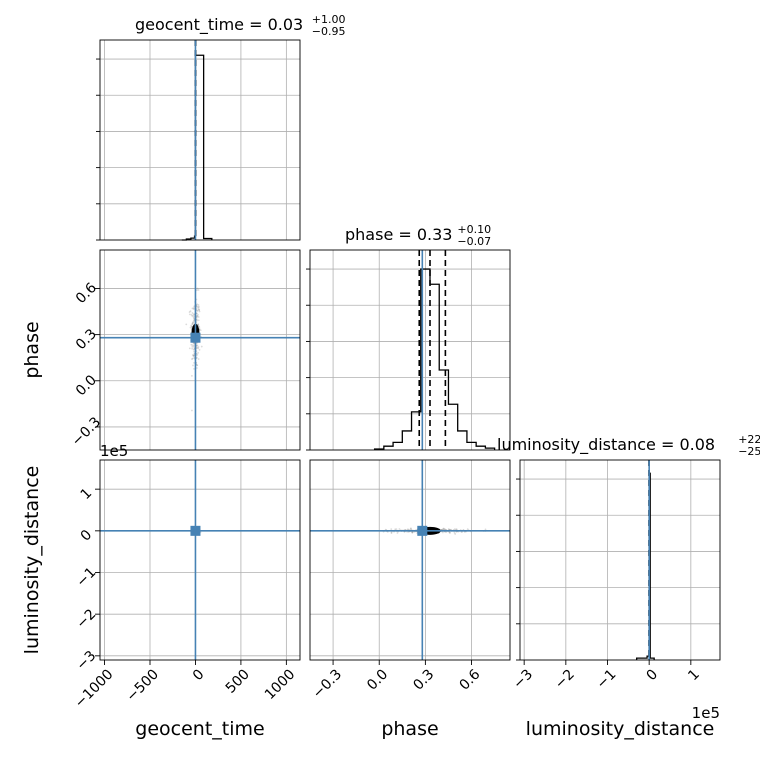  Describe the element at coordinates (238, 681) in the screenshot. I see `xtick-label: 500` at that location.